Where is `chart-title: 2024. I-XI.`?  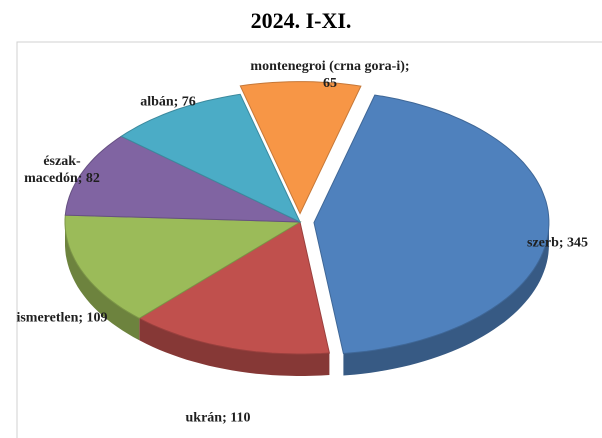 chart-title: 2024. I-XI. is located at coordinates (301, 20).